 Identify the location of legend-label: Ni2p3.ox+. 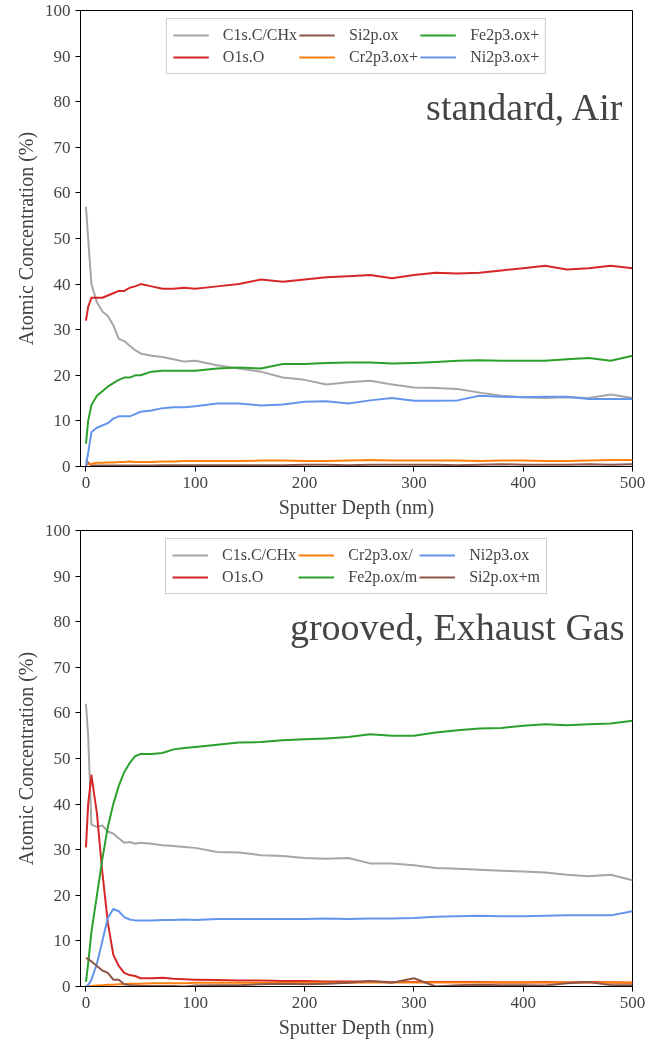
(505, 57).